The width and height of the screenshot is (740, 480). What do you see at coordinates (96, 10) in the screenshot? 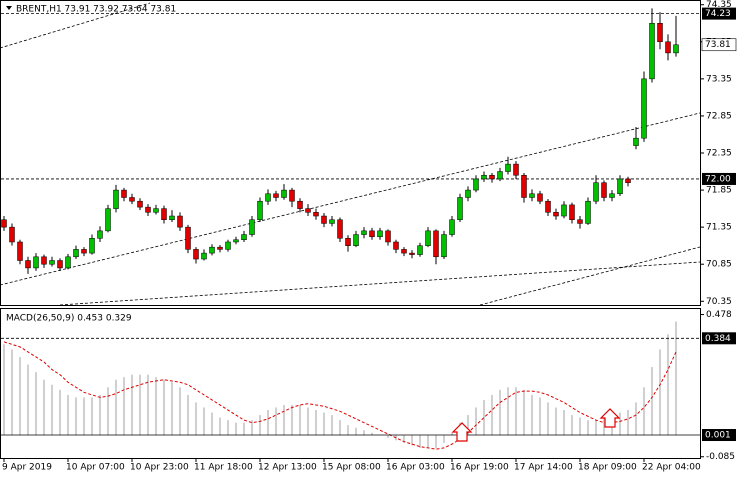
I see `symbol-title: BRENT,H1 73.91 73.92 73.64 73.81` at bounding box center [96, 10].